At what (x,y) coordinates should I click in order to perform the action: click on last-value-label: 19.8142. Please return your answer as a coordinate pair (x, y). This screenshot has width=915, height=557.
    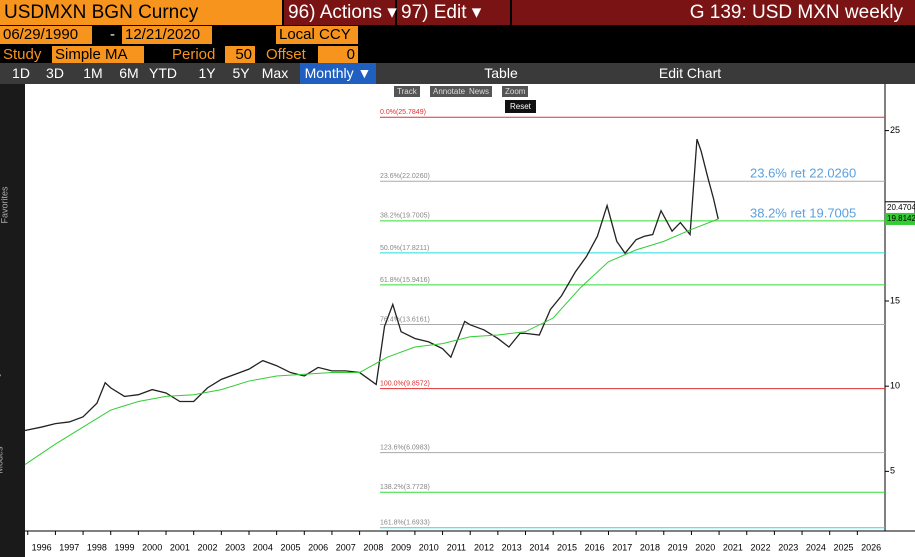
    Looking at the image, I should click on (901, 218).